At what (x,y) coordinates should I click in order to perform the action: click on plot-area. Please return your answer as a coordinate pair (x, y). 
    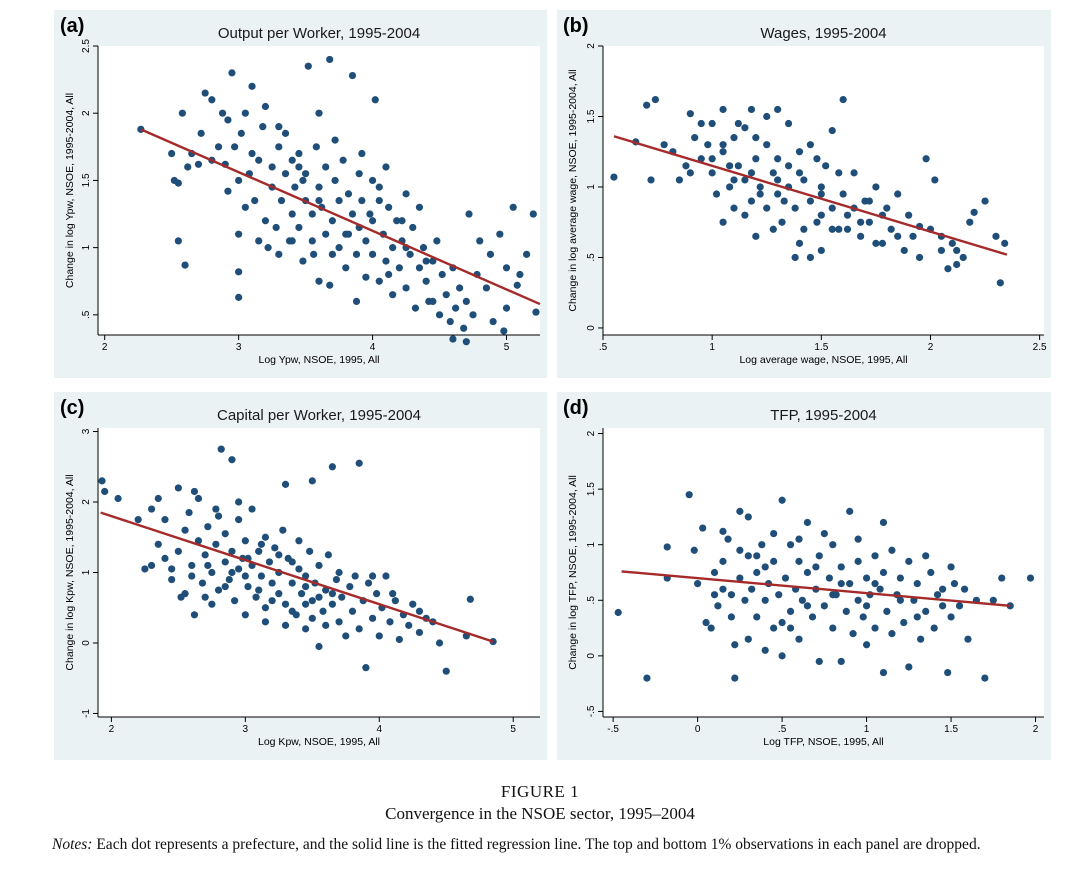
    Looking at the image, I should click on (319, 572).